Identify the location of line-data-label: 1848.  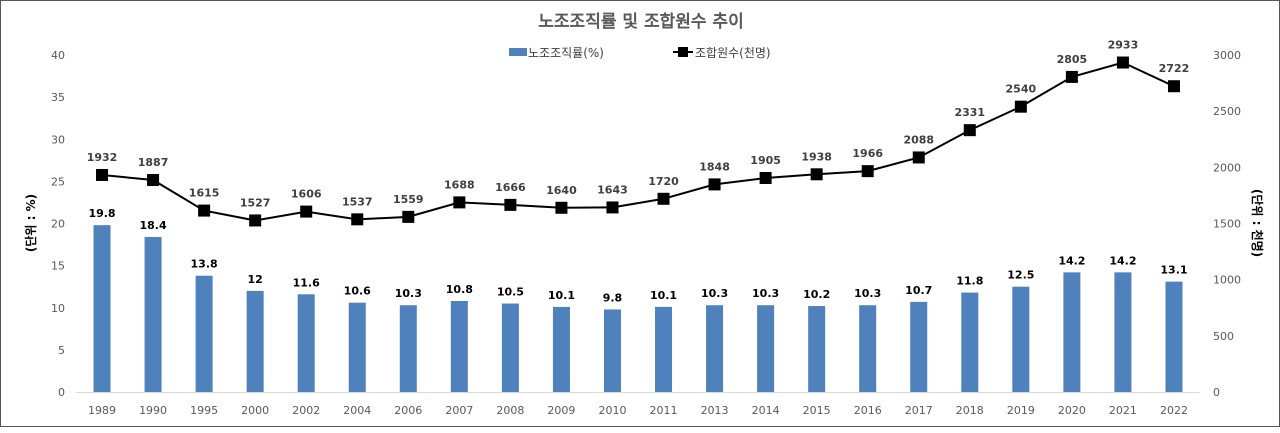
(714, 166).